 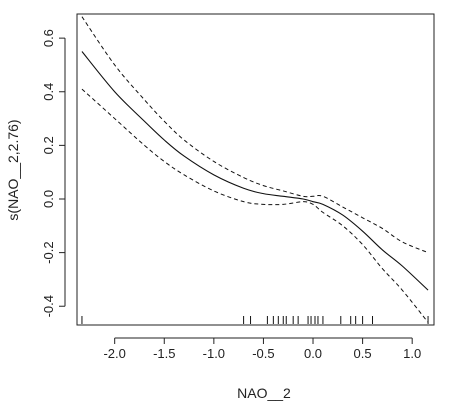 What do you see at coordinates (13, 169) in the screenshot?
I see `y-axis-title: s(NAO__2,2.76)` at bounding box center [13, 169].